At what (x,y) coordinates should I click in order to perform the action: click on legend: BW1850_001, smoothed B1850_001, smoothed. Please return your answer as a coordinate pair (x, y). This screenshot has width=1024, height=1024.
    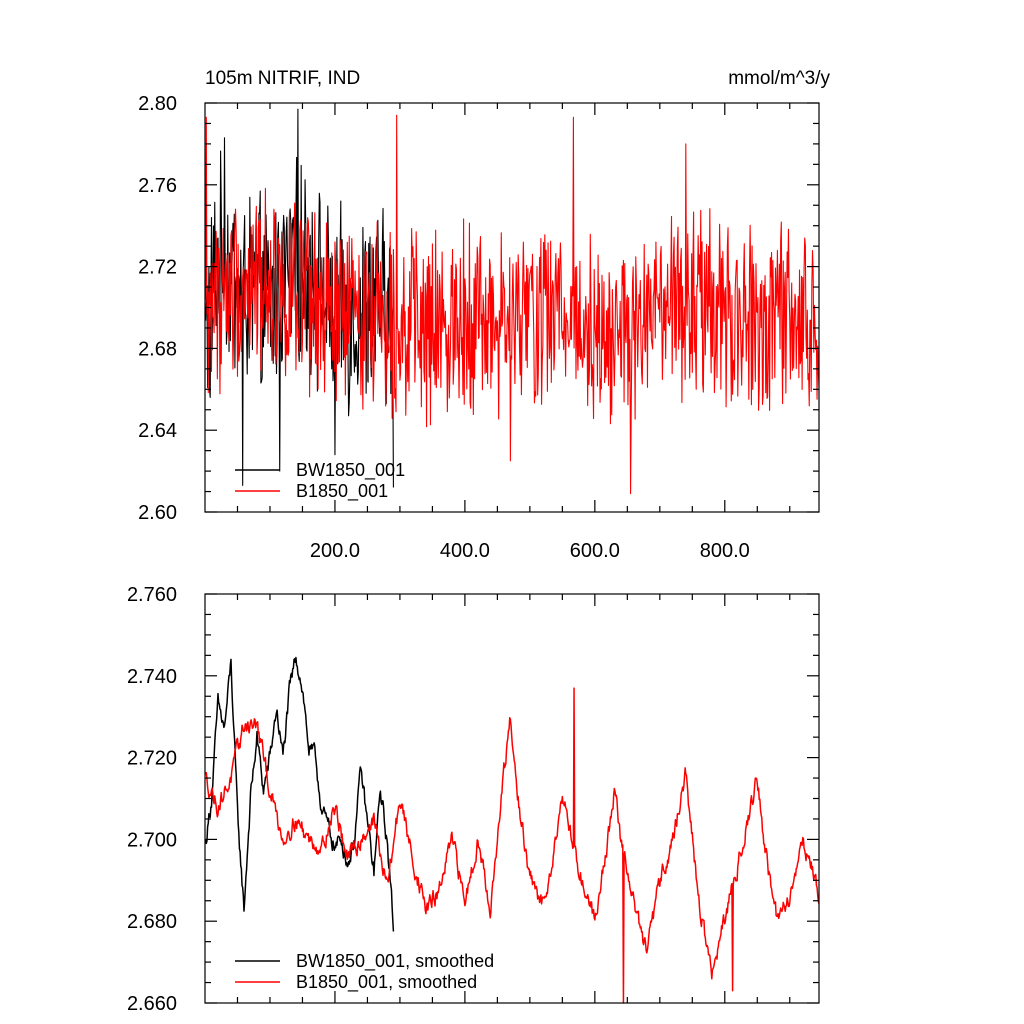
    Looking at the image, I should click on (364, 972).